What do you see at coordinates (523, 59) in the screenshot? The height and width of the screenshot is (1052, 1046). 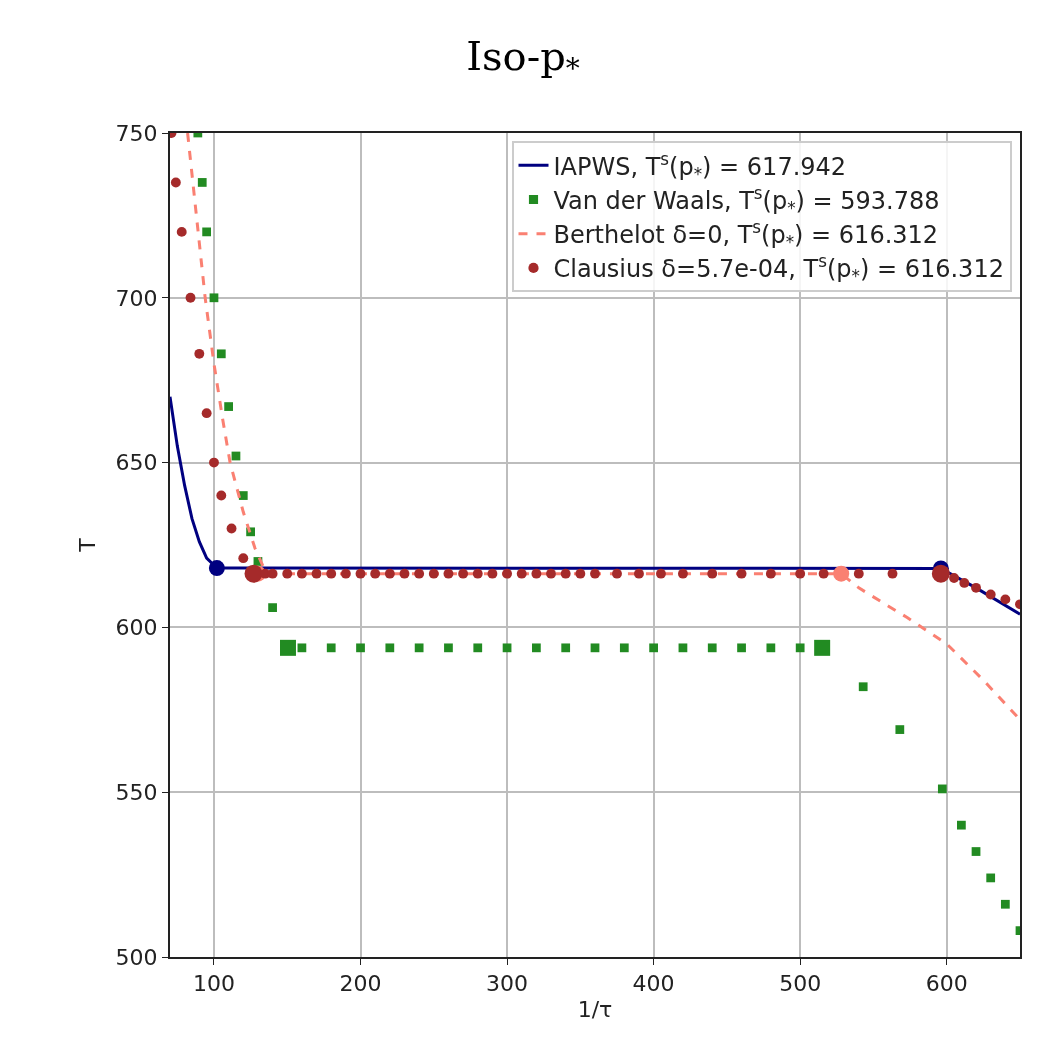 I see `chart-title: Iso-p$_{*}$` at bounding box center [523, 59].